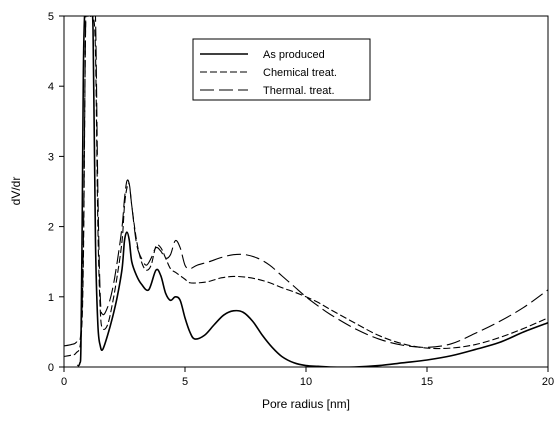 The image size is (559, 424). Describe the element at coordinates (306, 382) in the screenshot. I see `x-tick-label: 10` at that location.